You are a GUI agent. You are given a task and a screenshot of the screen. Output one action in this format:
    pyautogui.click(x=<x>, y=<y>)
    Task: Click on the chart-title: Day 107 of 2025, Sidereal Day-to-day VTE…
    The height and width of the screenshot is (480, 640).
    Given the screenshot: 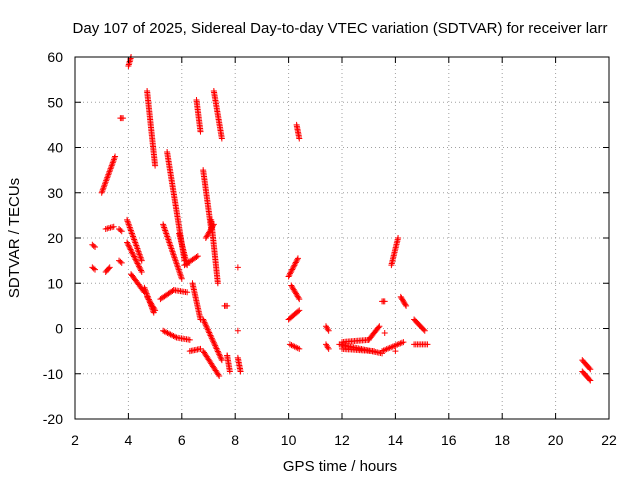 What is the action you would take?
    pyautogui.click(x=340, y=28)
    